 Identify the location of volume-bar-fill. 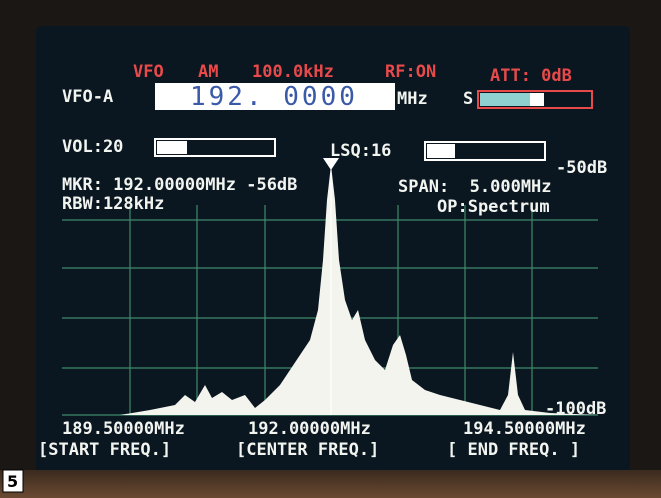
(172, 147).